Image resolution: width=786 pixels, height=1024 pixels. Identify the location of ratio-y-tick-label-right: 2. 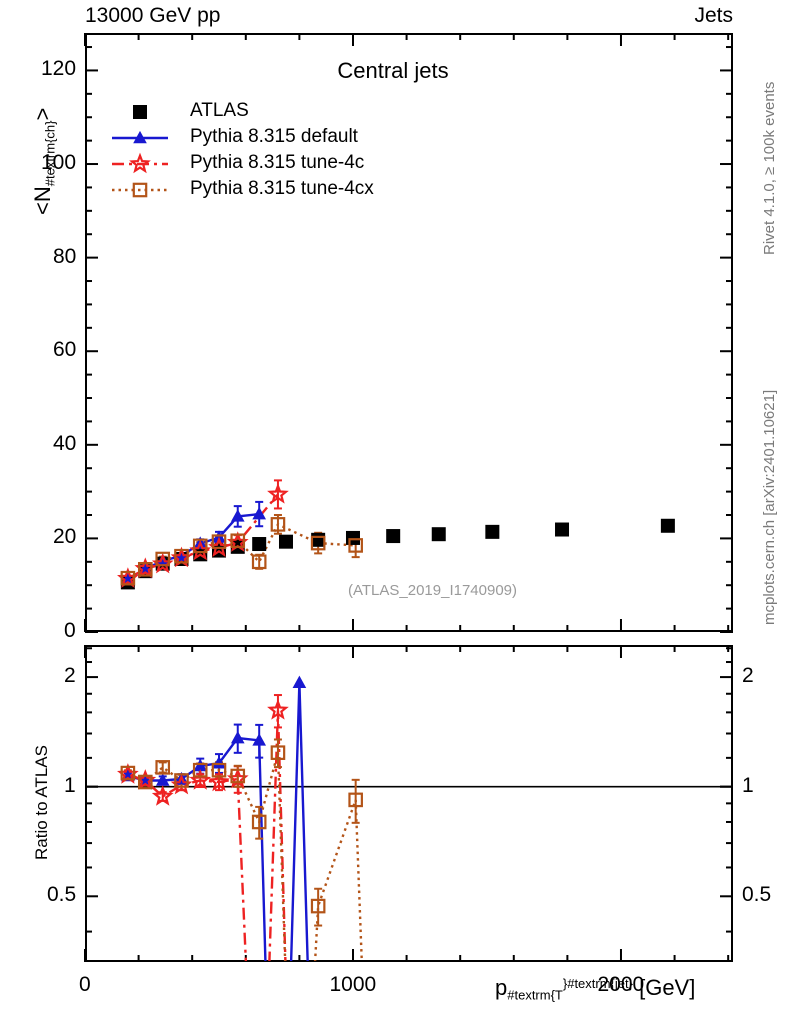
(748, 676).